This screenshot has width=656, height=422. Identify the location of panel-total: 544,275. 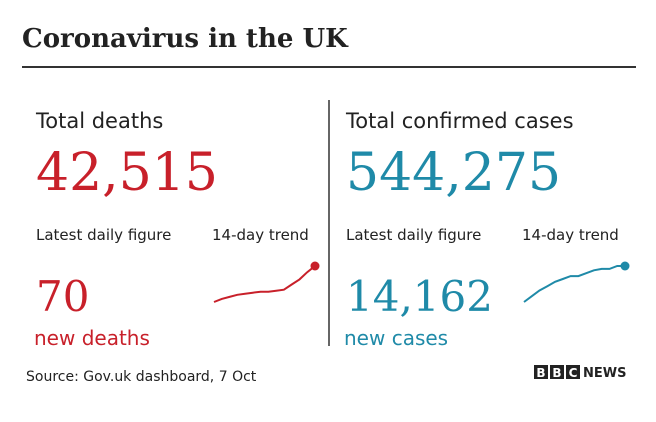
(453, 173).